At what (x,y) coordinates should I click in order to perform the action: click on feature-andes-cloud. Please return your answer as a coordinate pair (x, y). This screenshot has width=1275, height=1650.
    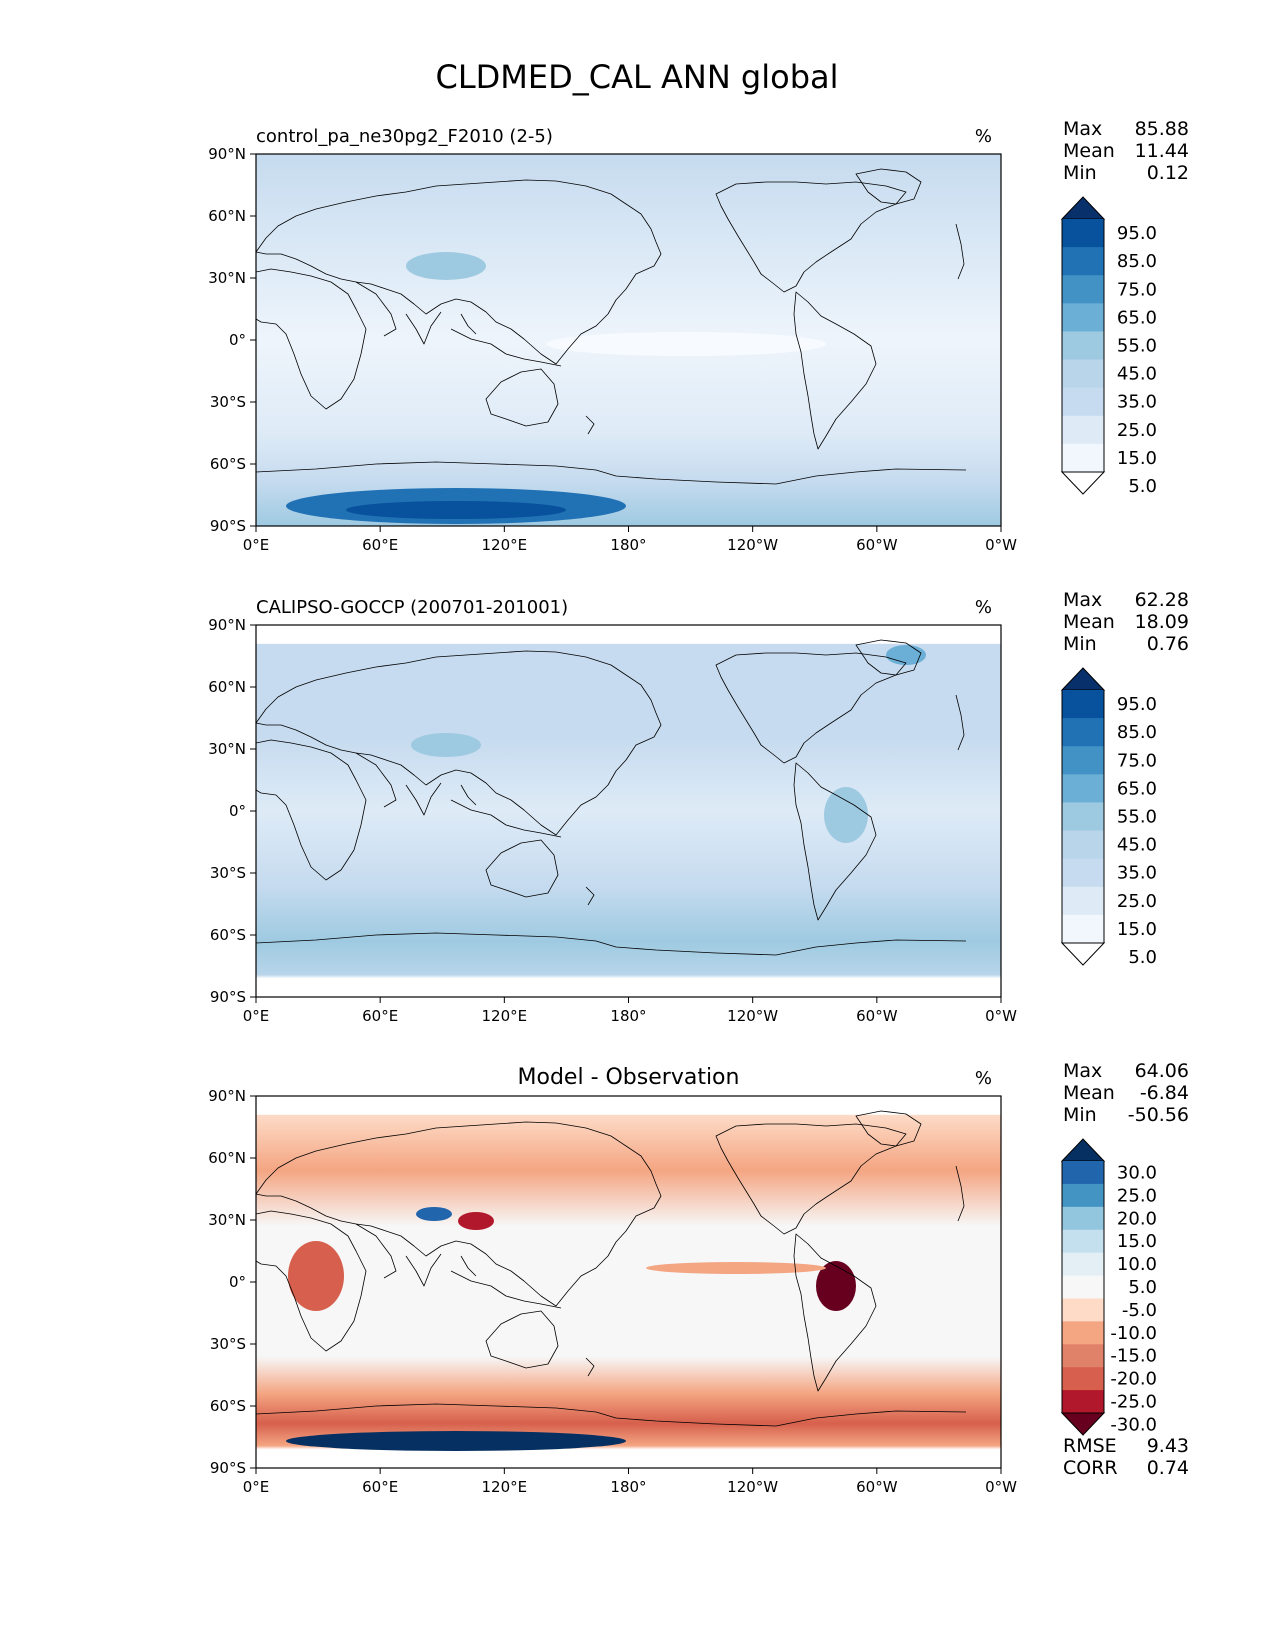
    Looking at the image, I should click on (846, 815).